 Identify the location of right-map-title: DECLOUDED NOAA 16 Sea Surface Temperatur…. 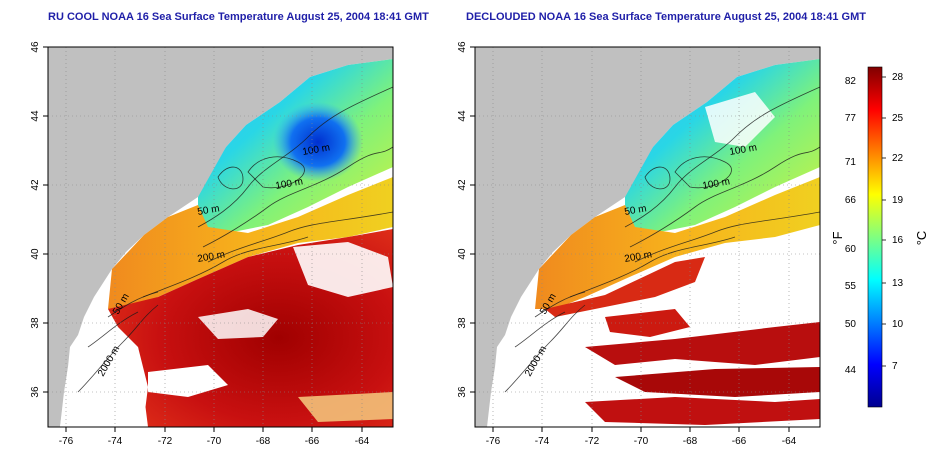
(666, 17).